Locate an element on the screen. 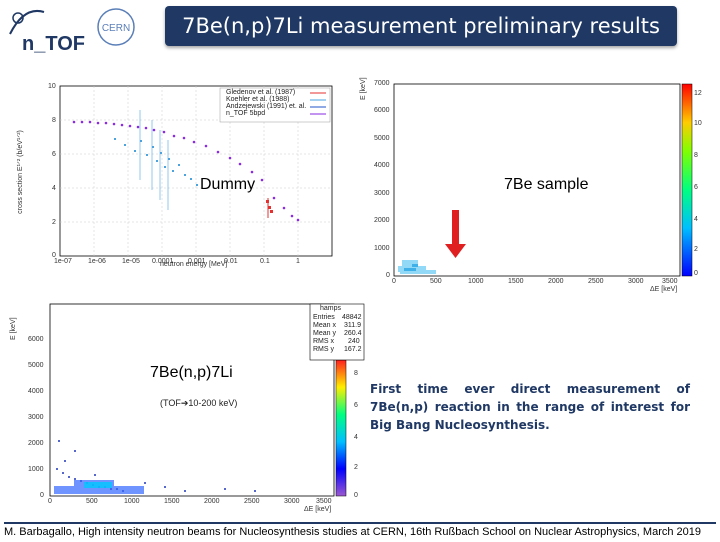  x-axis-label: neutron energy [MeV] is located at coordinates (194, 264).